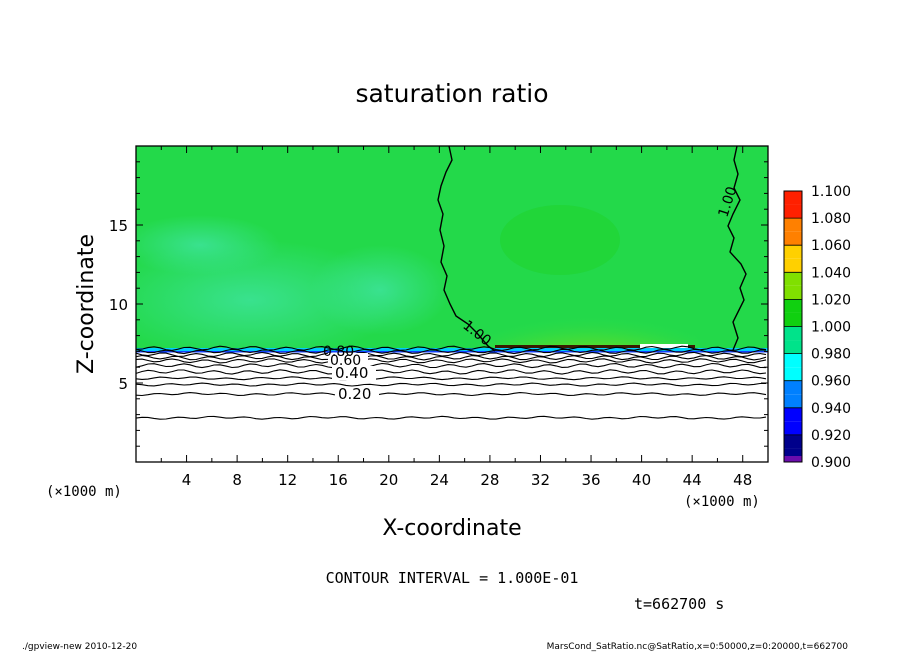 The height and width of the screenshot is (658, 904). I want to click on colorbar-label: 1.080, so click(831, 219).